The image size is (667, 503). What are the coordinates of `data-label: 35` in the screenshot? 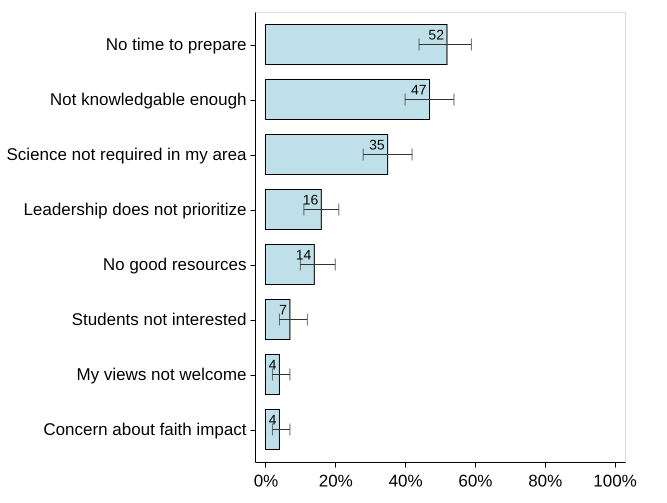 It's located at (377, 144).